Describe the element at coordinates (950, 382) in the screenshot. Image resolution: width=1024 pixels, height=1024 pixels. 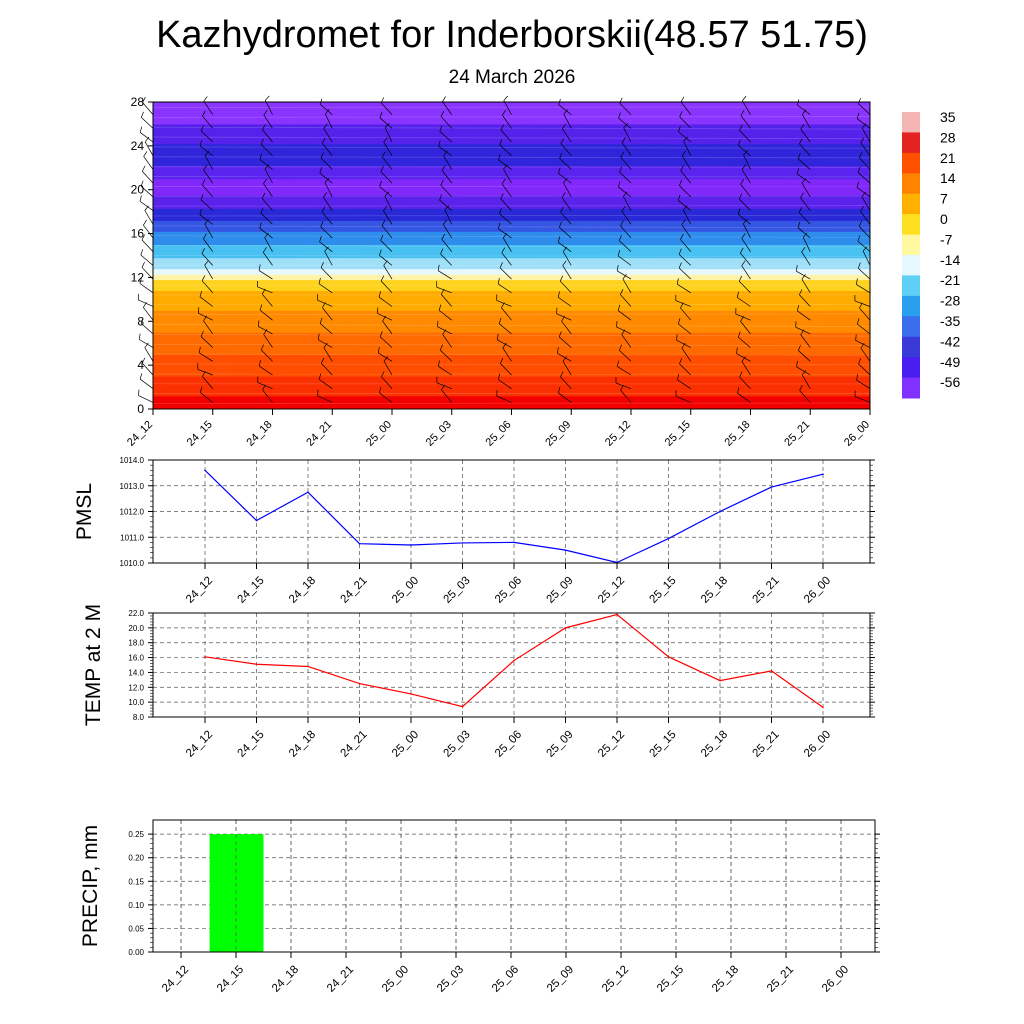
I see `colorbar-label: -56` at that location.